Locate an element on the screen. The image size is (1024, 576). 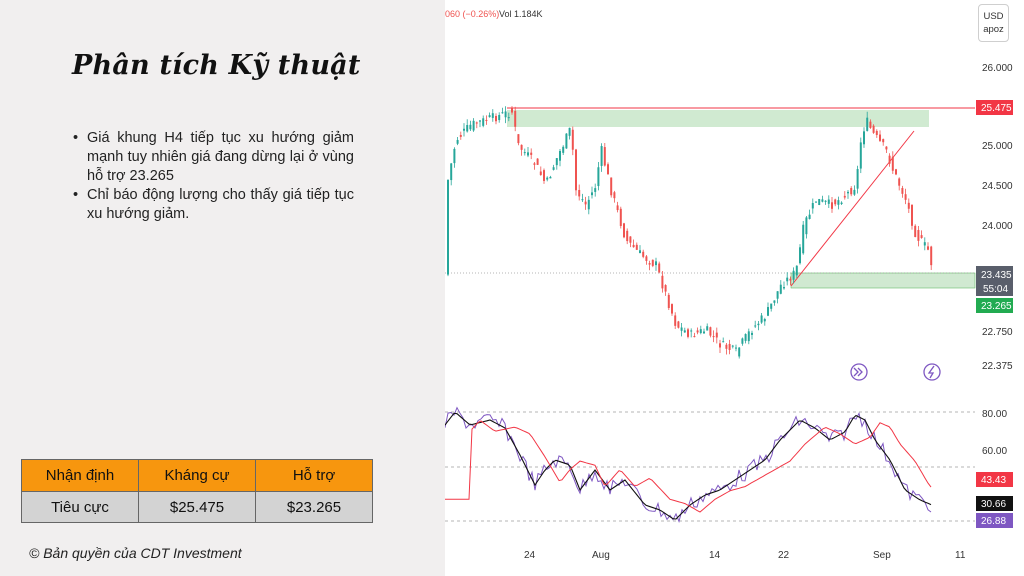
price-tick: 25.000 is located at coordinates (997, 146).